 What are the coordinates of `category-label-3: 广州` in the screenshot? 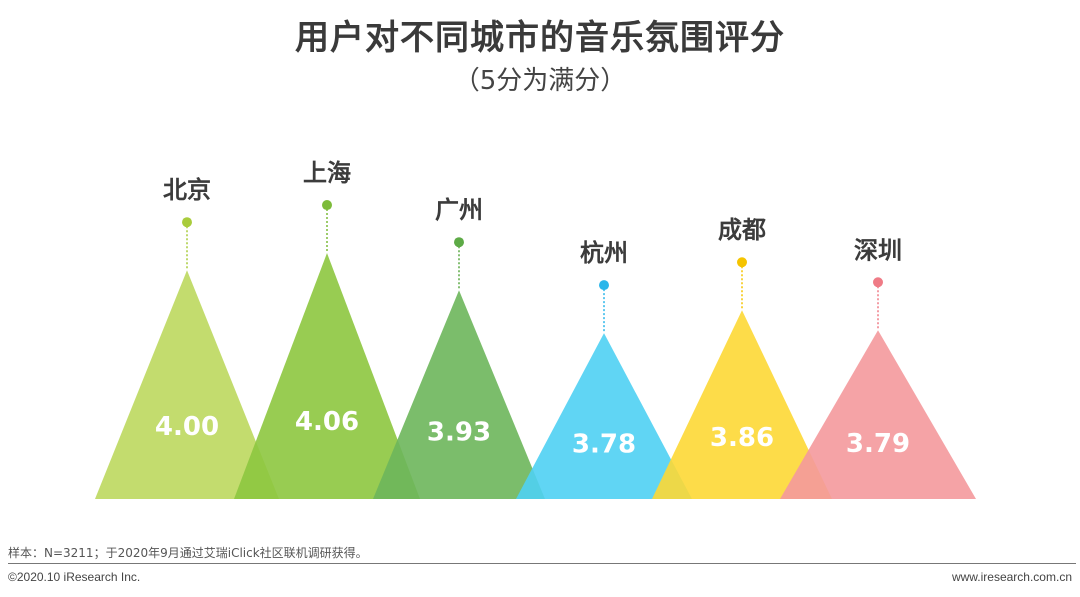 It's located at (459, 210).